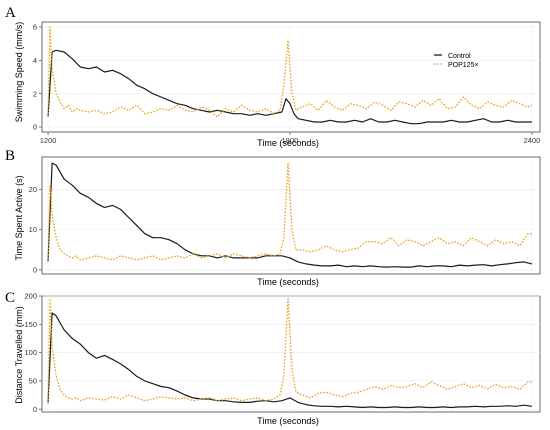  What do you see at coordinates (35, 27) in the screenshot?
I see `panel-a-y-tick-label: 6` at bounding box center [35, 27].